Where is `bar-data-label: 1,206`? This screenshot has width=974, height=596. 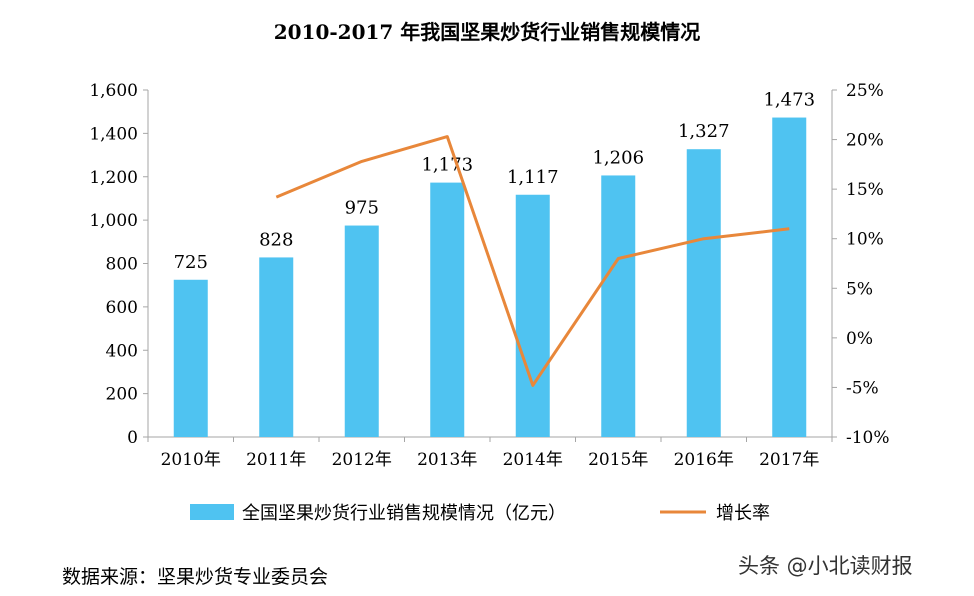
bar-data-label: 1,206 is located at coordinates (618, 157).